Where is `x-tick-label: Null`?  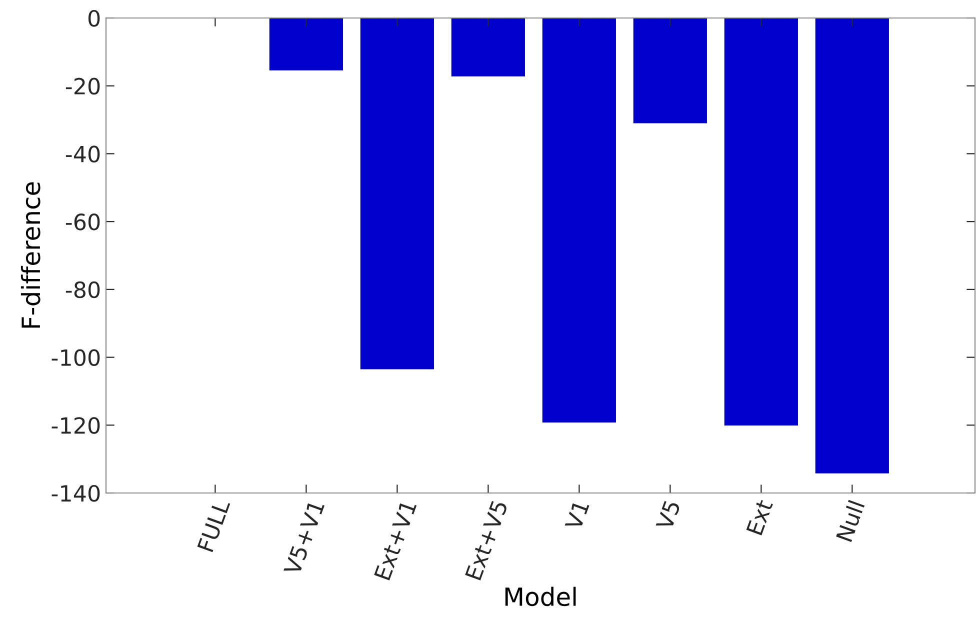
x-tick-label: Null is located at coordinates (850, 521).